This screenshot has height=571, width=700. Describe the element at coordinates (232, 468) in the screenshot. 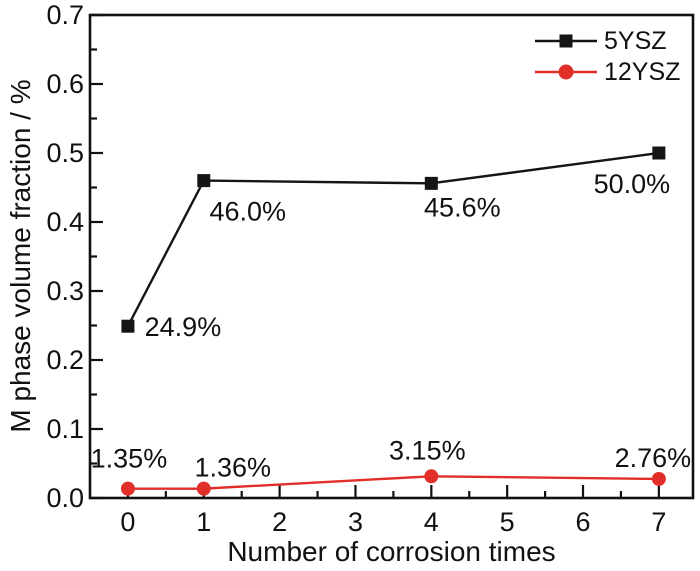

I see `point-label-12ysz-x1: 1.36%` at that location.